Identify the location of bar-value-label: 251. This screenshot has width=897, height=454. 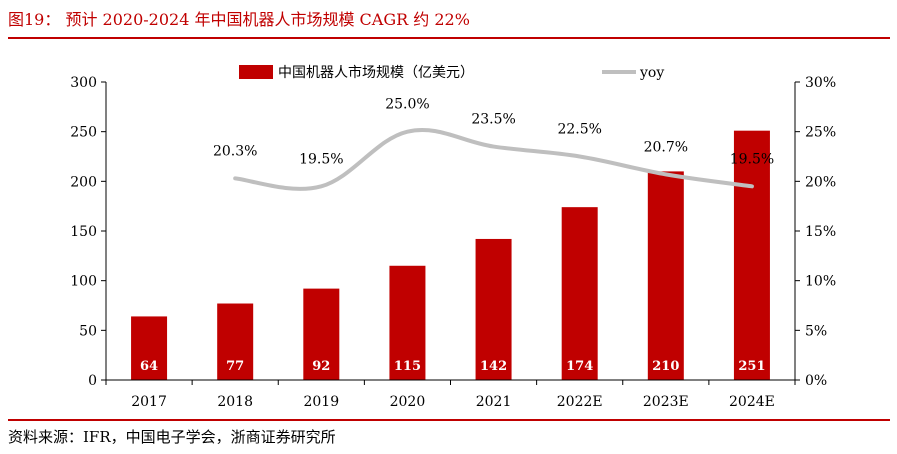
(751, 366).